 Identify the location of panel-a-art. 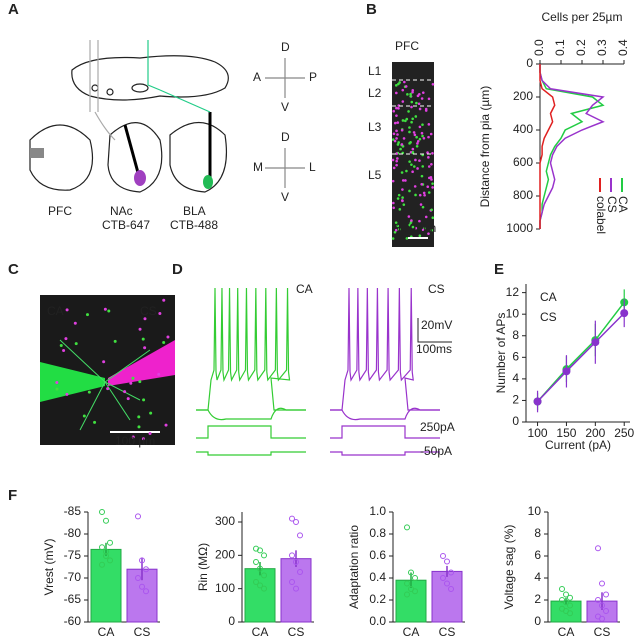
(167, 116).